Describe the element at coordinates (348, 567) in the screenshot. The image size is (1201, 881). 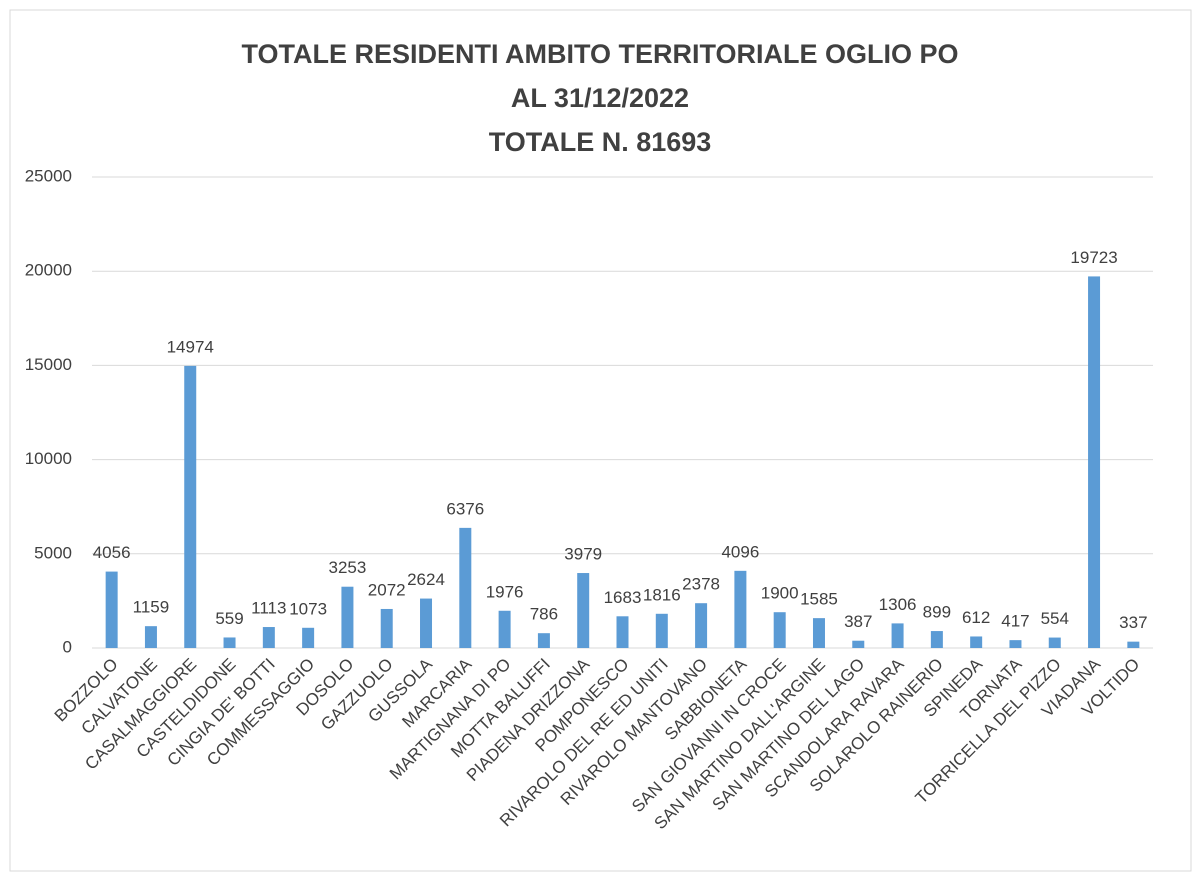
I see `value-label: 3253` at that location.